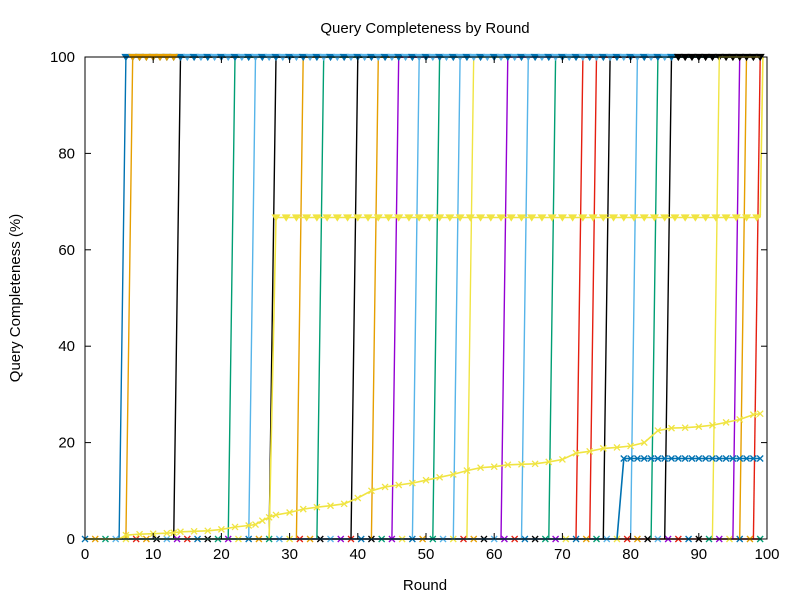 The image size is (800, 600). I want to click on x-tick-label: 50, so click(426, 554).